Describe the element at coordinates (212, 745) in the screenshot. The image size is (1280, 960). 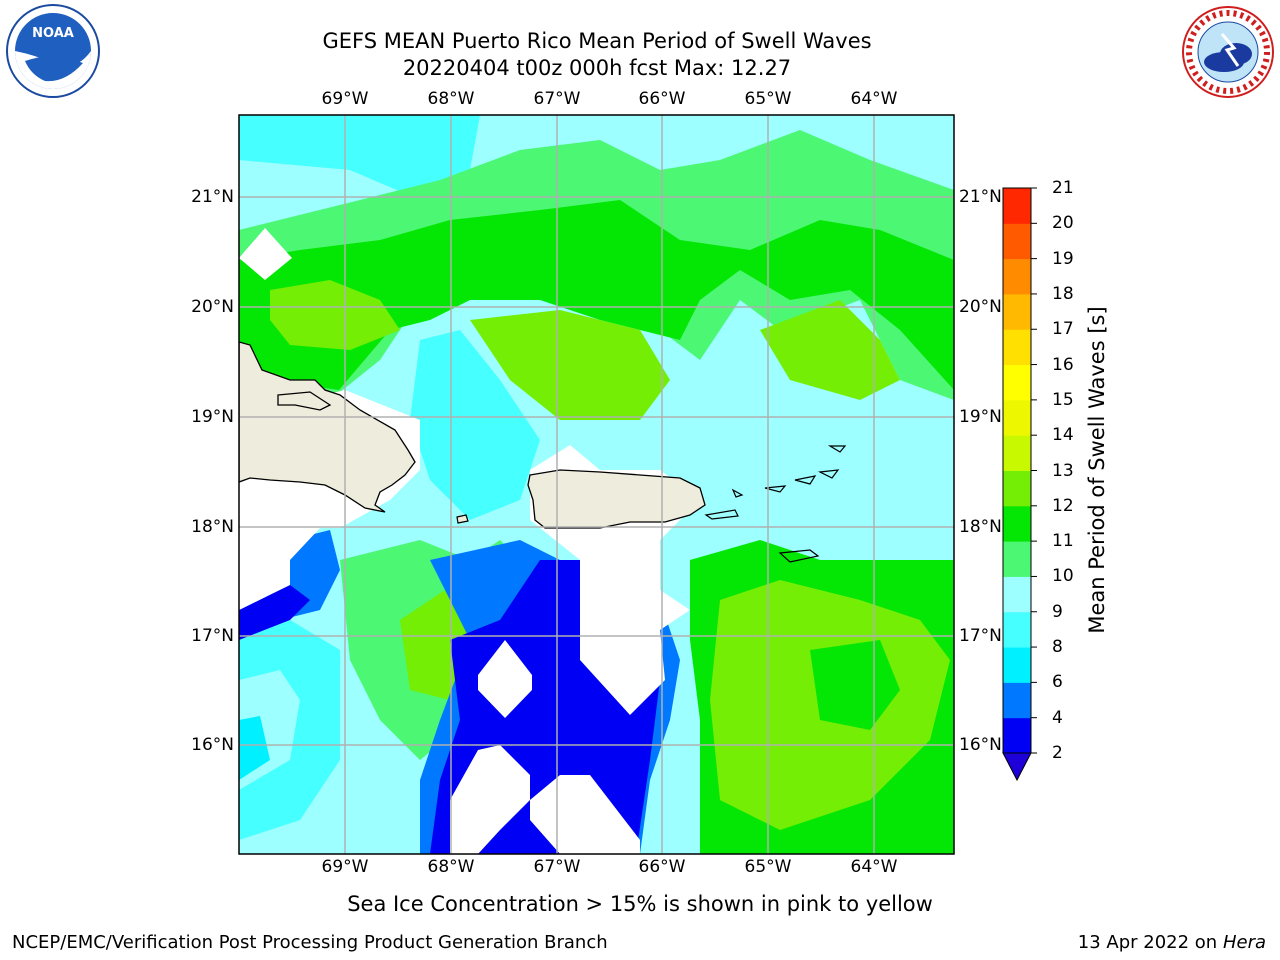
I see `lat-tick-left: 16°N` at that location.